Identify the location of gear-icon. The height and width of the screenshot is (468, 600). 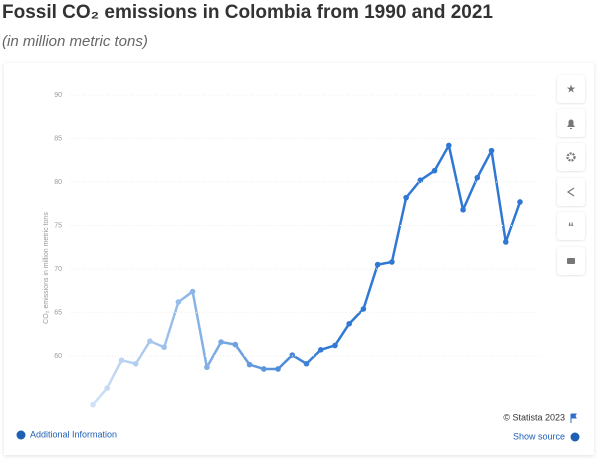
(571, 157).